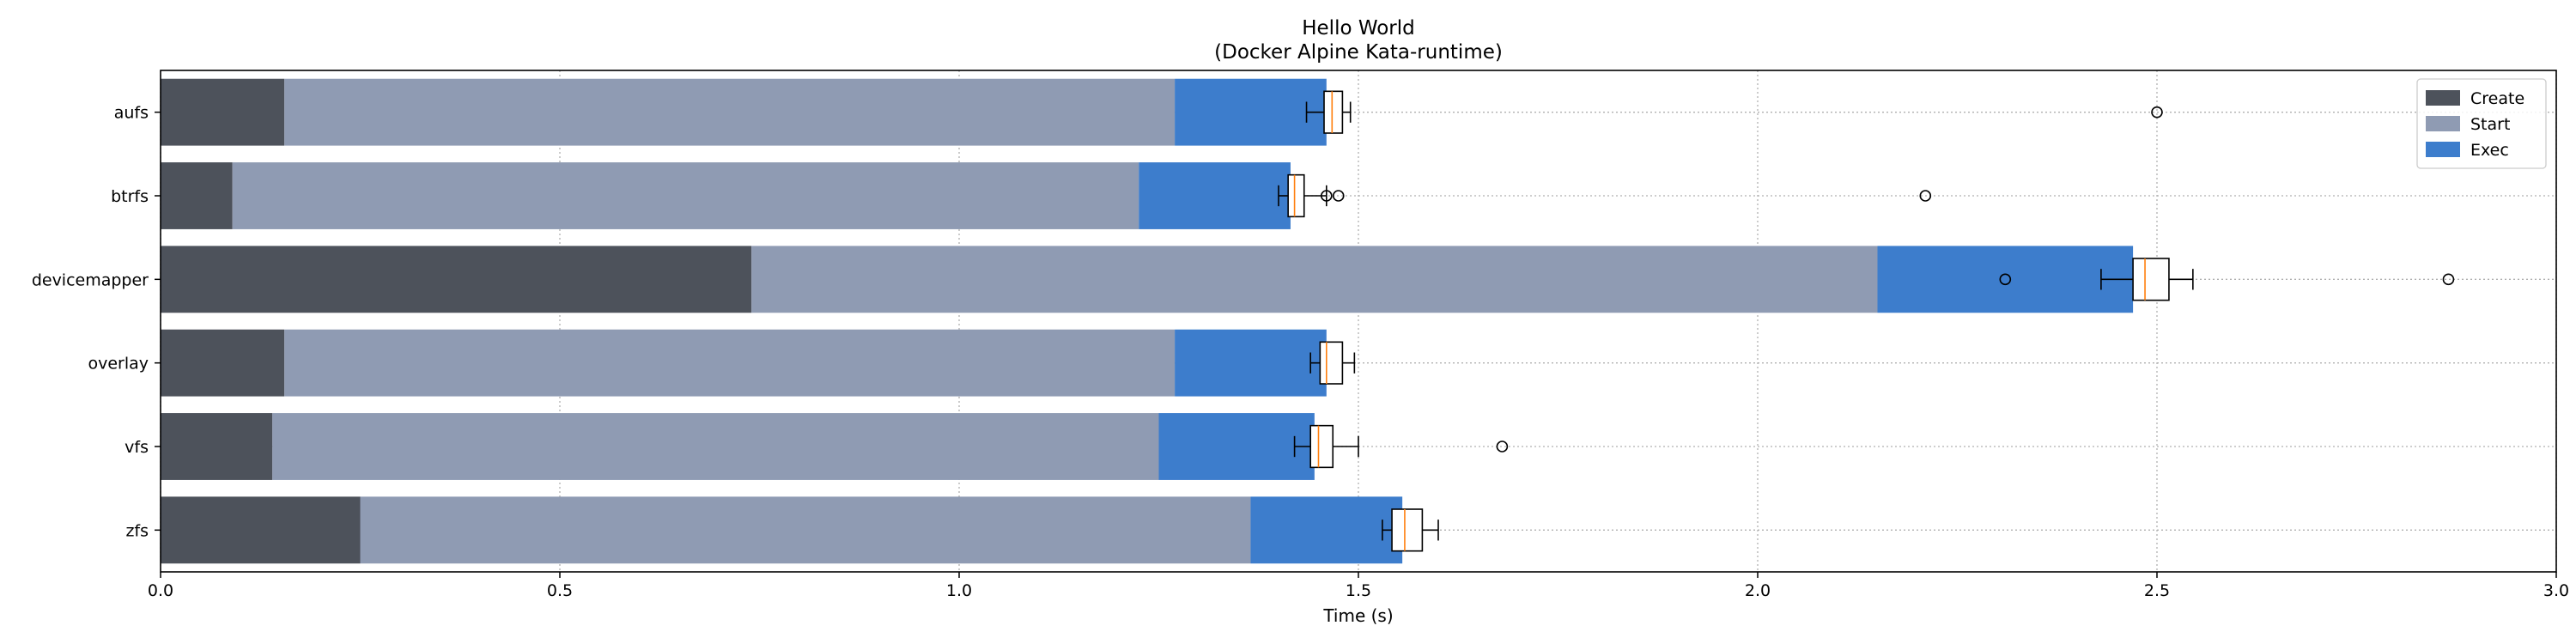 The width and height of the screenshot is (2576, 644). Describe the element at coordinates (1251, 112) in the screenshot. I see `bar-exec-aufs` at that location.